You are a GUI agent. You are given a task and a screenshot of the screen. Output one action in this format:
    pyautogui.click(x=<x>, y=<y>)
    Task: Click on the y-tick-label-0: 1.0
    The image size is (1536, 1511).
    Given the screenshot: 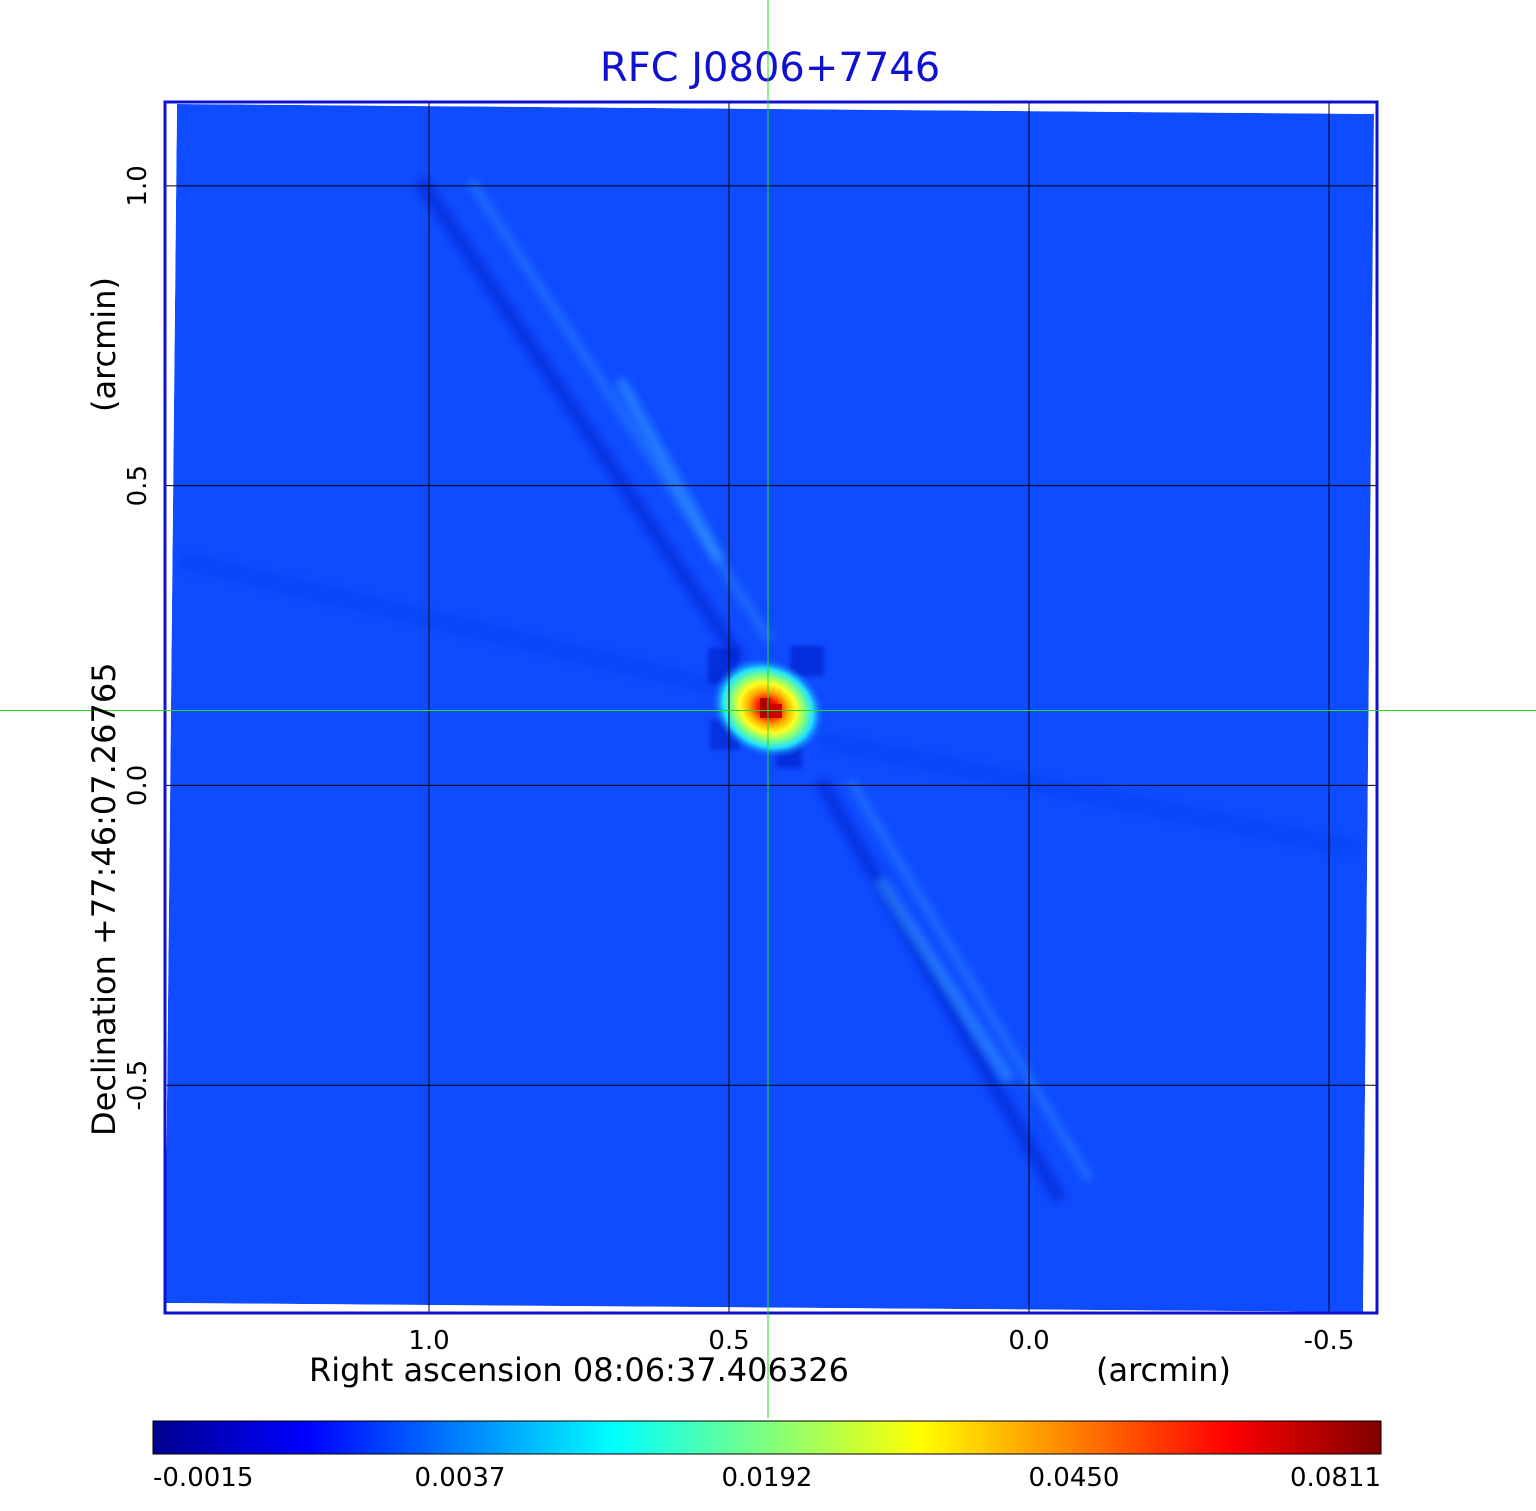 What is the action you would take?
    pyautogui.click(x=138, y=185)
    